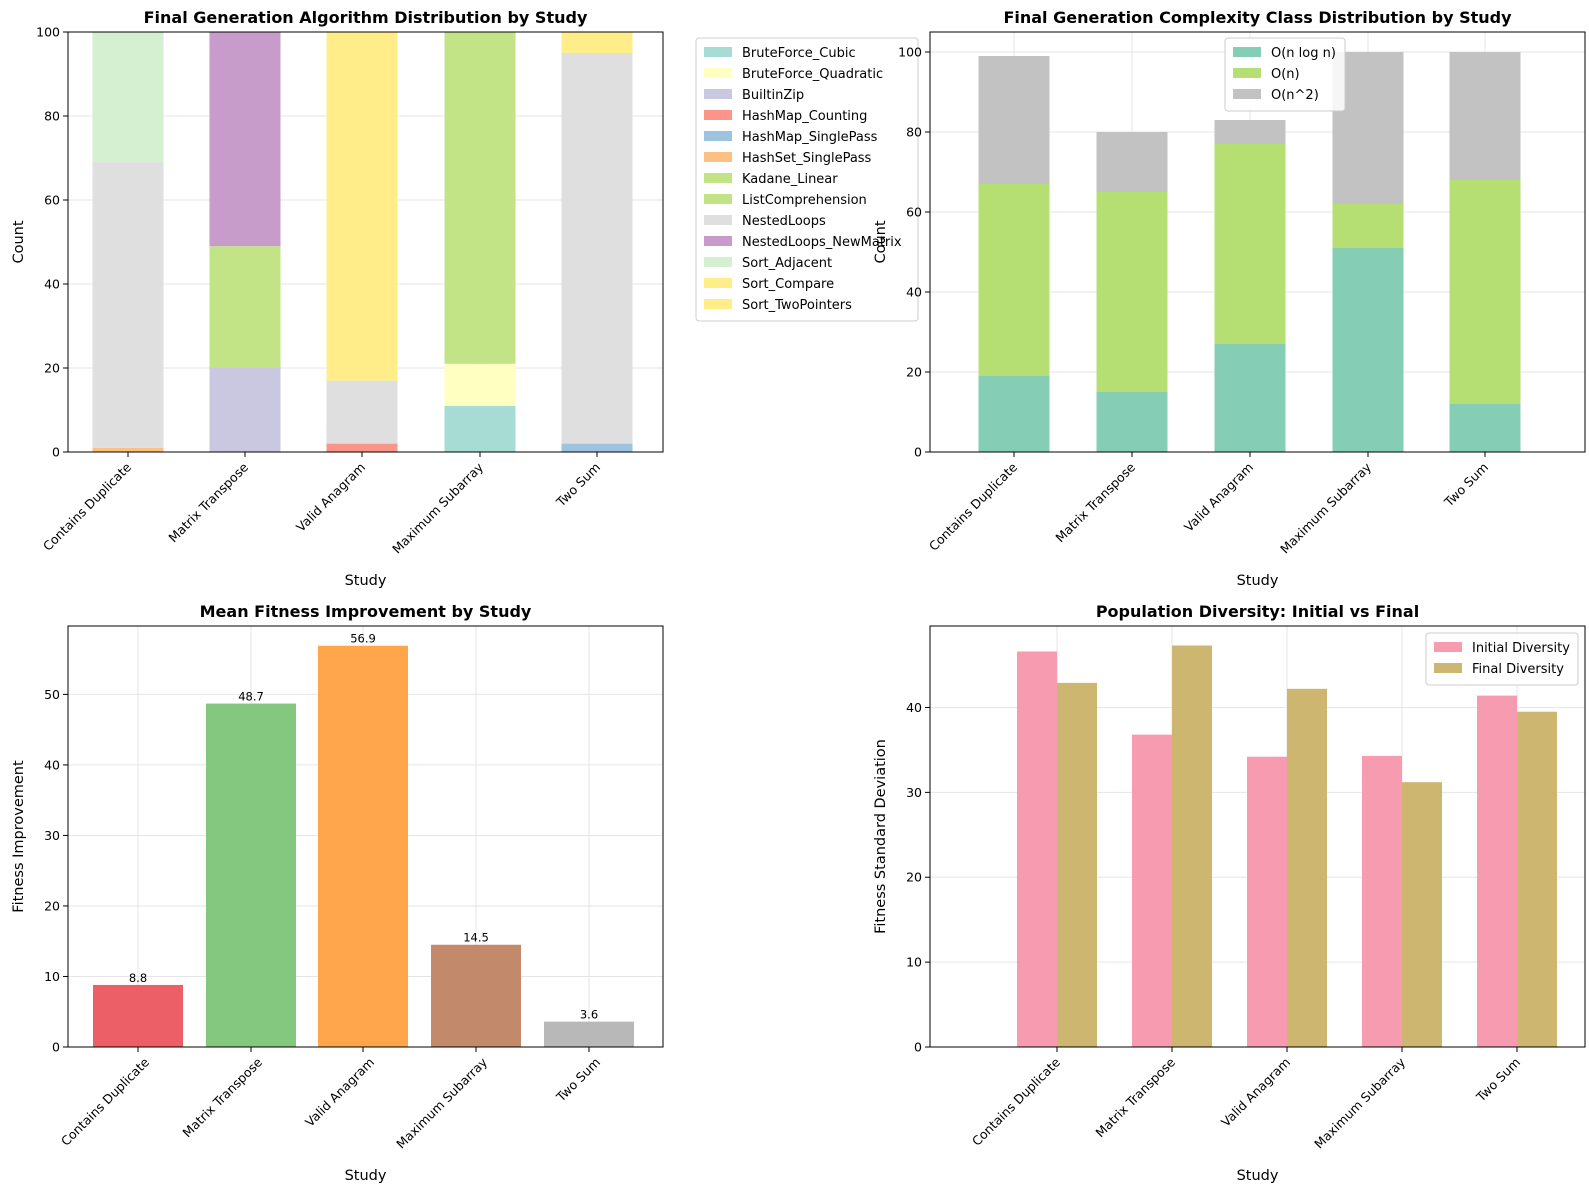 This screenshot has height=1189, width=1589. What do you see at coordinates (480, 198) in the screenshot?
I see `bar-listcomprehension-maximum-subarray` at bounding box center [480, 198].